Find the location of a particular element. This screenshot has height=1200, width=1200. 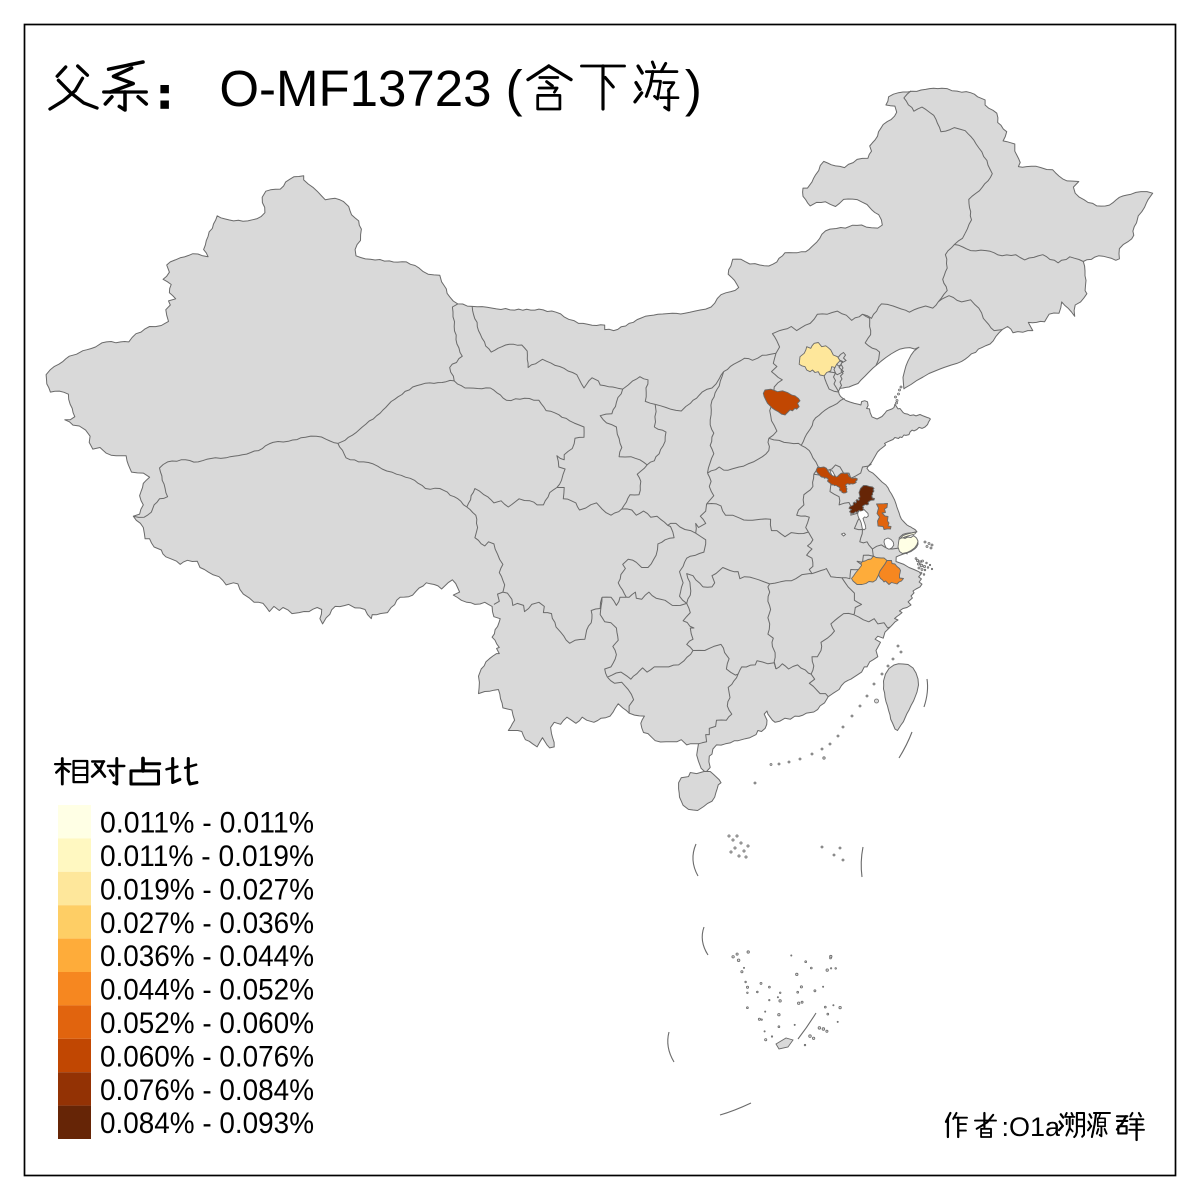

svg-text: O-MF13723 ( is located at coordinates (370, 88).